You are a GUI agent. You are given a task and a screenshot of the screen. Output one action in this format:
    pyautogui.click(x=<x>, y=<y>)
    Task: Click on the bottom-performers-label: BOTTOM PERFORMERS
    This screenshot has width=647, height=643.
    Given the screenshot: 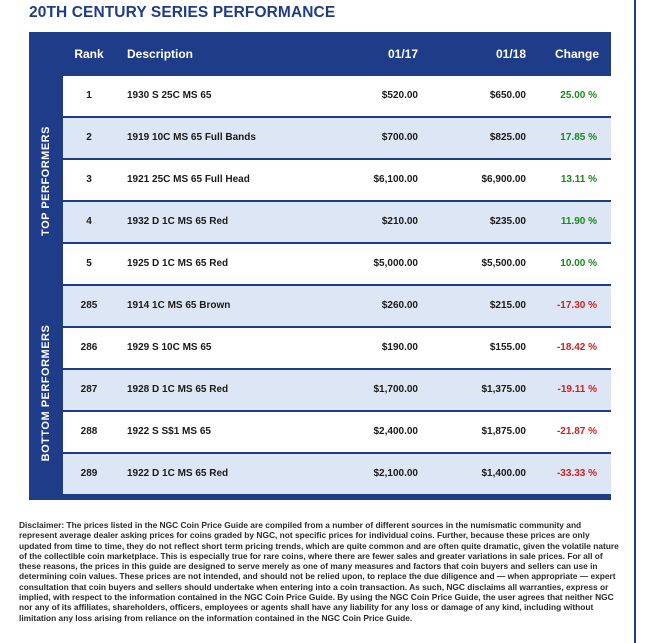 What is the action you would take?
    pyautogui.click(x=46, y=393)
    